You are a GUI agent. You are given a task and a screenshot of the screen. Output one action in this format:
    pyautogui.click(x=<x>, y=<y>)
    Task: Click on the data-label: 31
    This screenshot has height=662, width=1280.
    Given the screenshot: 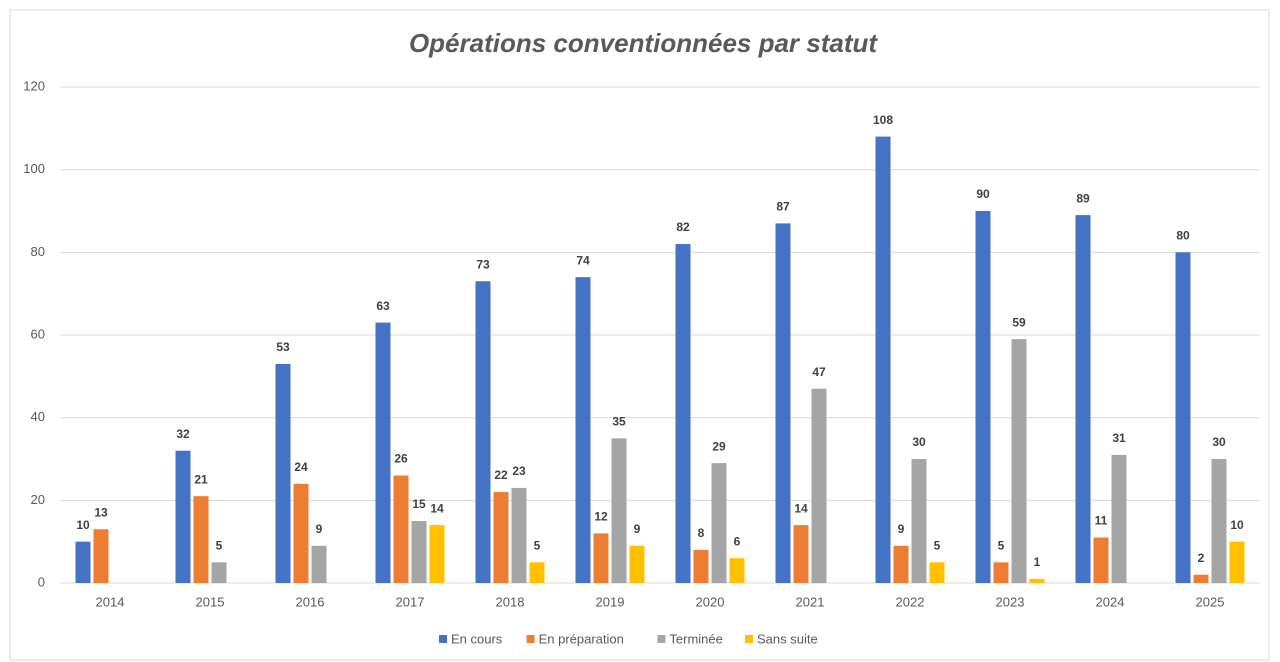 What is the action you would take?
    pyautogui.click(x=1119, y=438)
    